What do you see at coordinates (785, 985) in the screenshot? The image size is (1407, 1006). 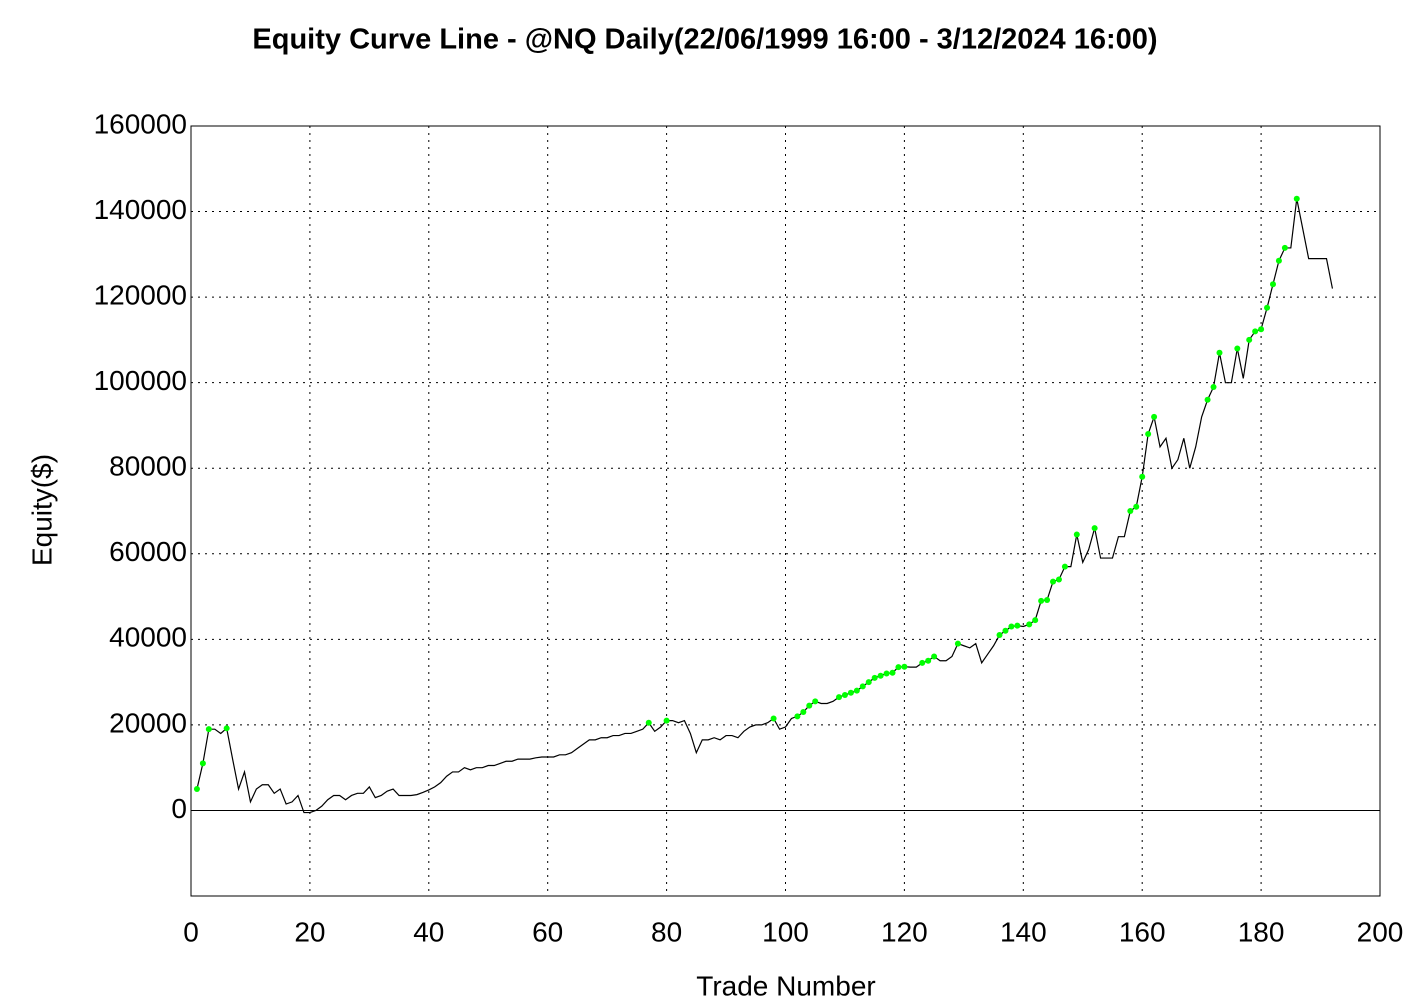 I see `x-axis-label: Trade Number` at bounding box center [785, 985].